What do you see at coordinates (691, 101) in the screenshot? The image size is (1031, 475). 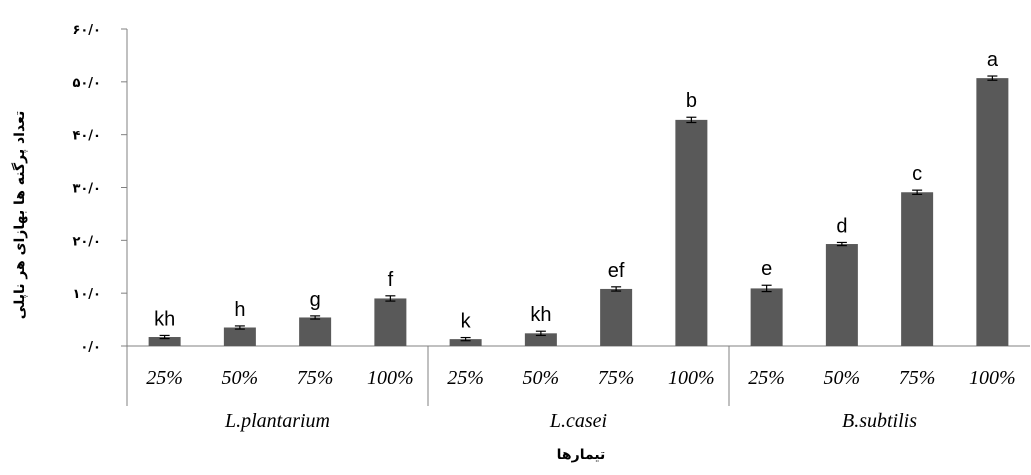 I see `significance-letter: b` at bounding box center [691, 101].